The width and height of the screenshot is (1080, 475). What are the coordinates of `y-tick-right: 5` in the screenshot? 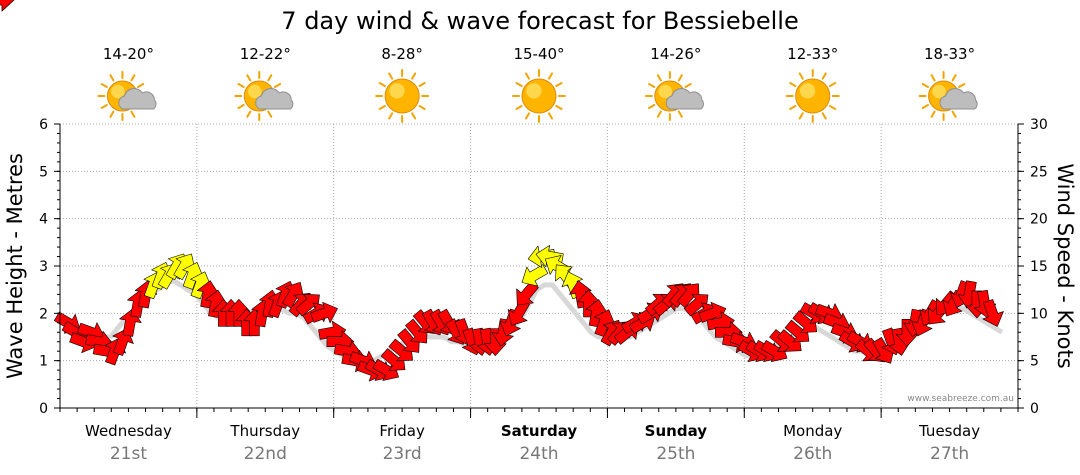 It's located at (1034, 362).